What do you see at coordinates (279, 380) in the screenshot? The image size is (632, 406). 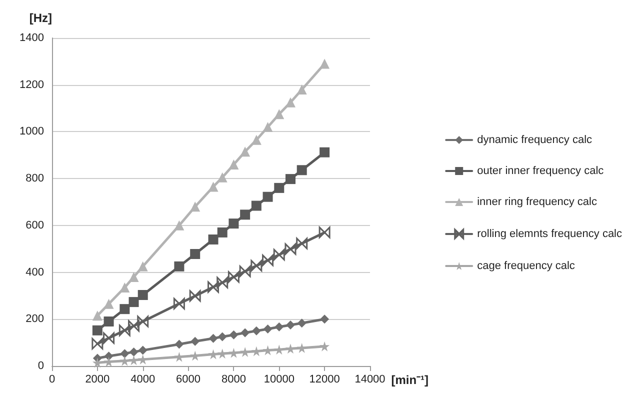 I see `x-tick-label: 10000` at bounding box center [279, 380].